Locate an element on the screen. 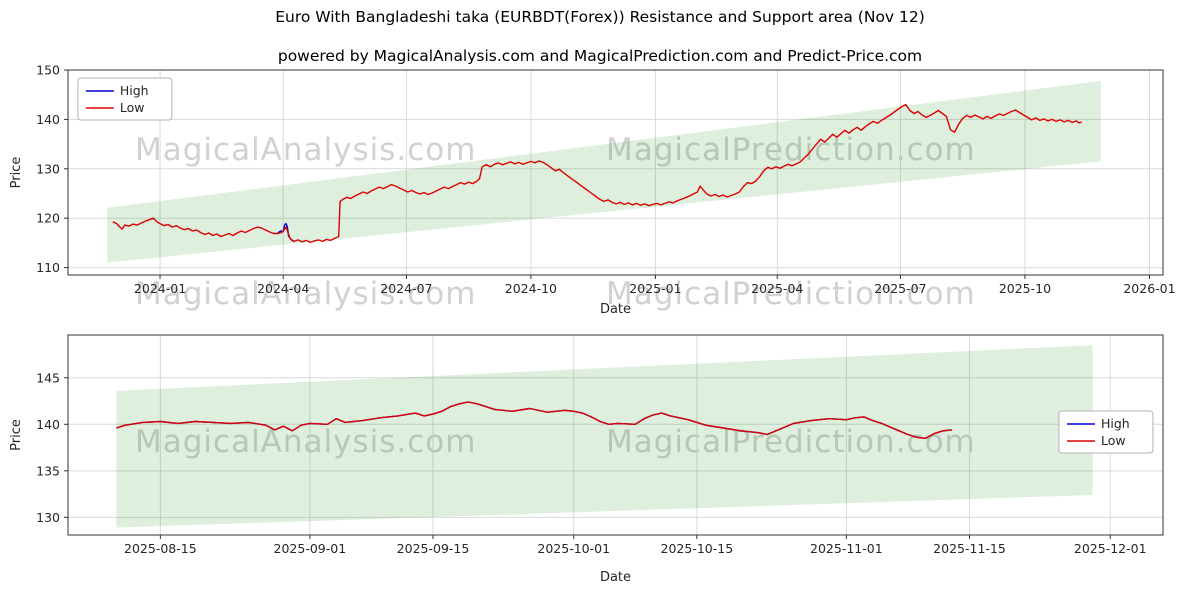 The image size is (1200, 600). x-tick-label: 2024-07 is located at coordinates (406, 288).